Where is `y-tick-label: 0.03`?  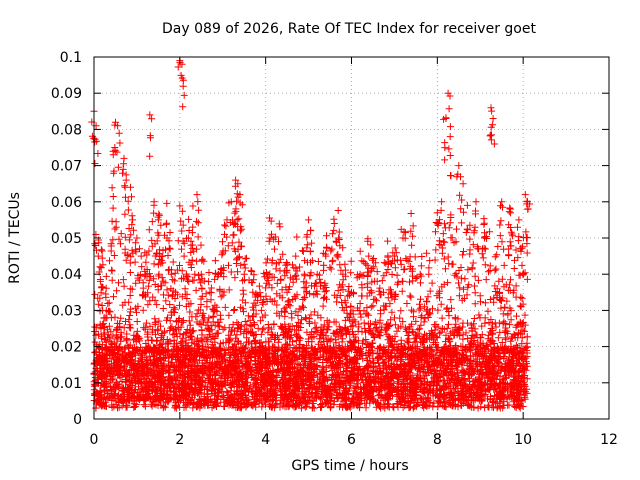
y-tick-label: 0.03 is located at coordinates (66, 311).